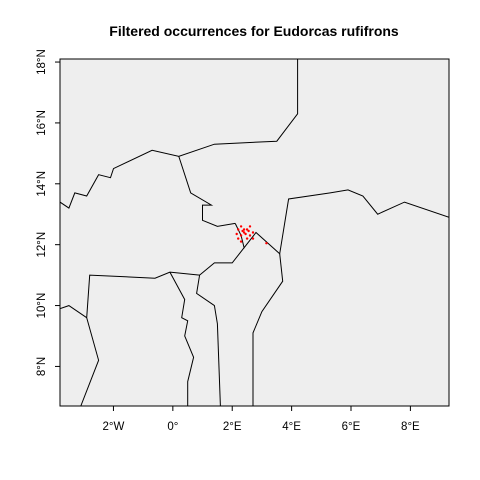  Describe the element at coordinates (42, 62) in the screenshot. I see `y-tick-label-5: 18°N` at that location.